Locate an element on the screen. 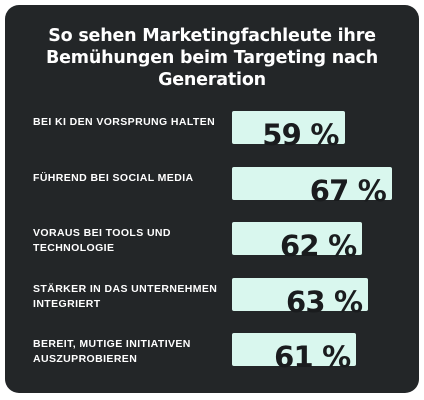 This screenshot has height=400, width=424. bar-value-label: 61 % is located at coordinates (312, 357).